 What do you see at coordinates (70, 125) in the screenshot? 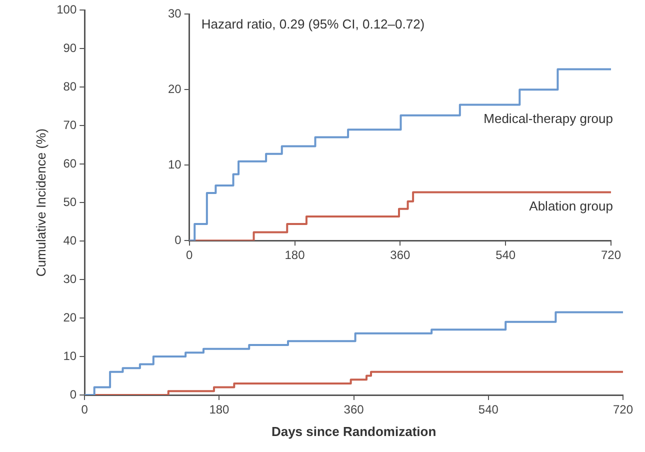
I see `y-tick-label: 70` at bounding box center [70, 125].